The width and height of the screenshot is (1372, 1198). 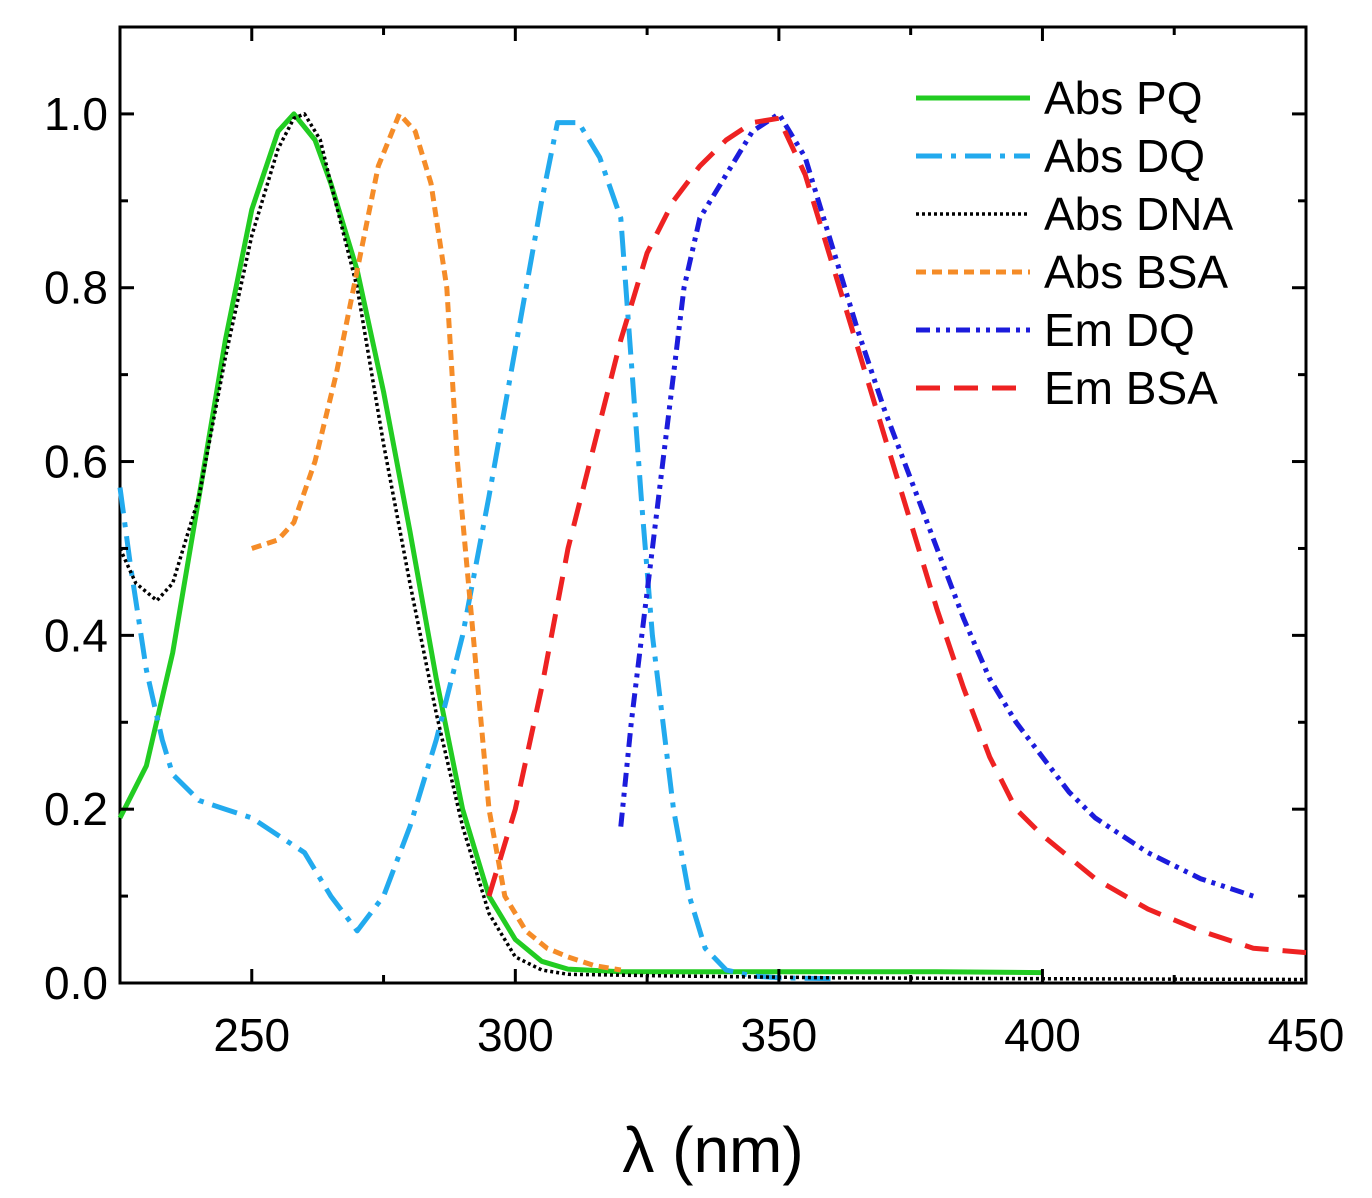 I want to click on legend-label-4: Em DQ, so click(x=1119, y=330).